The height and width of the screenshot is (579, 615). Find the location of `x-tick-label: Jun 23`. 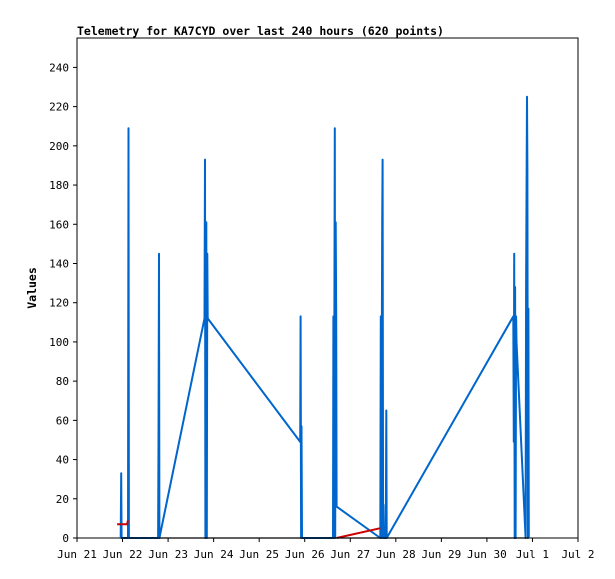

x-tick-label: Jun 23 is located at coordinates (168, 554).